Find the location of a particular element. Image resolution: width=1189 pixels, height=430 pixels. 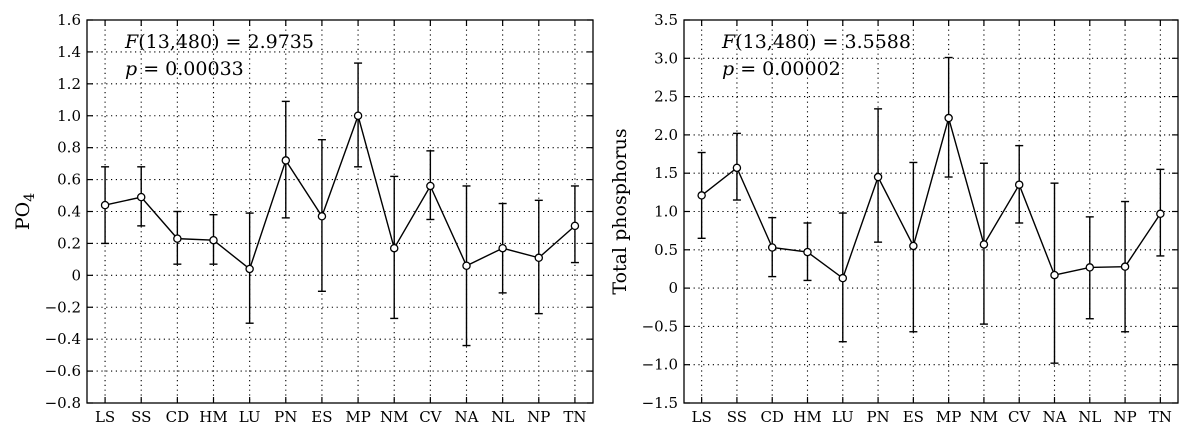

y-tick-label: 2.5 is located at coordinates (666, 97).